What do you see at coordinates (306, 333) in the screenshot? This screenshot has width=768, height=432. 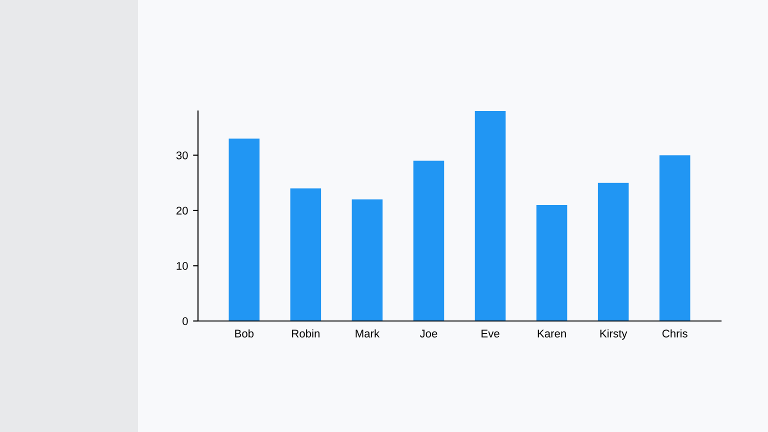 I see `x-tick-label: Robin` at bounding box center [306, 333].